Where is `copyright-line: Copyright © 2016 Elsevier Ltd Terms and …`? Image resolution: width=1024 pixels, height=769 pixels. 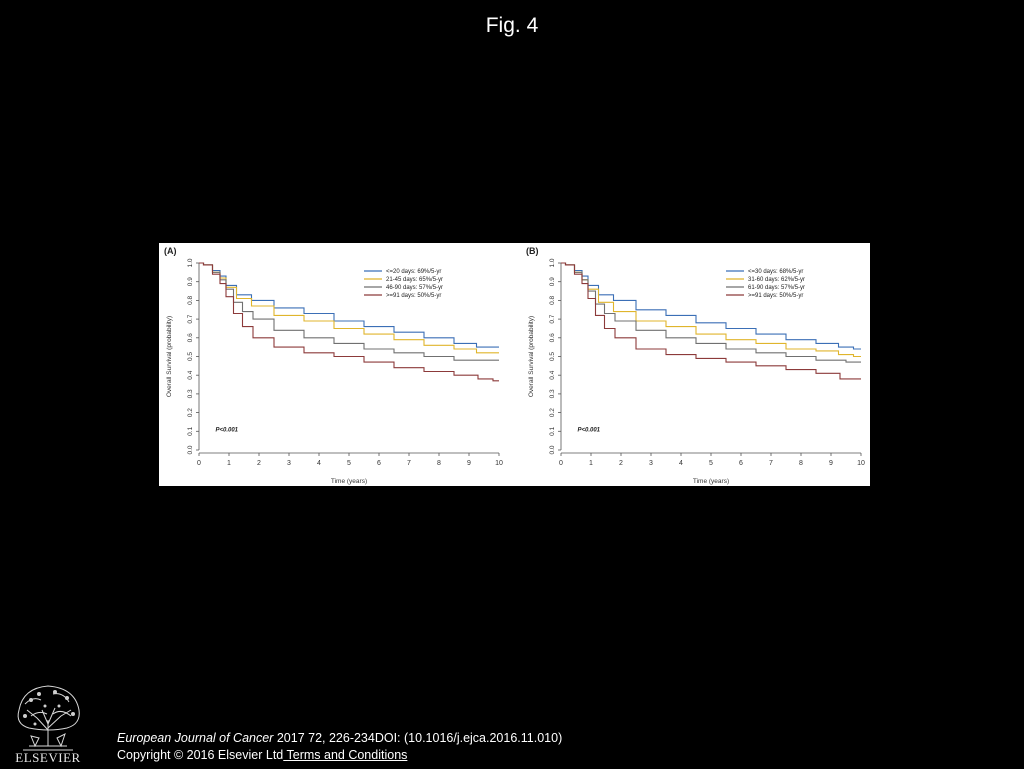 copyright-line: Copyright © 2016 Elsevier Ltd Terms and … is located at coordinates (339, 755).